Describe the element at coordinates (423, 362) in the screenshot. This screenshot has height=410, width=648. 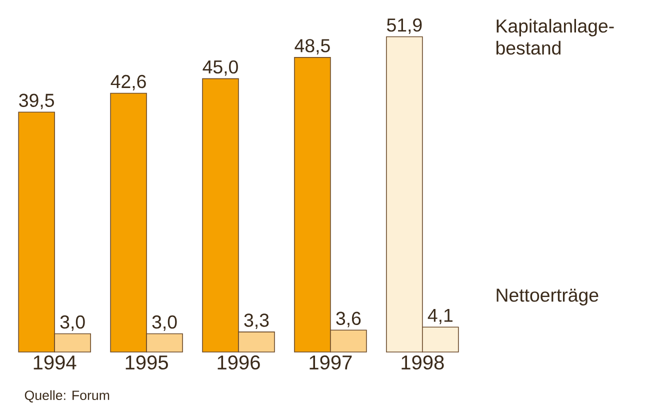
I see `x-tick-label: 1998` at that location.